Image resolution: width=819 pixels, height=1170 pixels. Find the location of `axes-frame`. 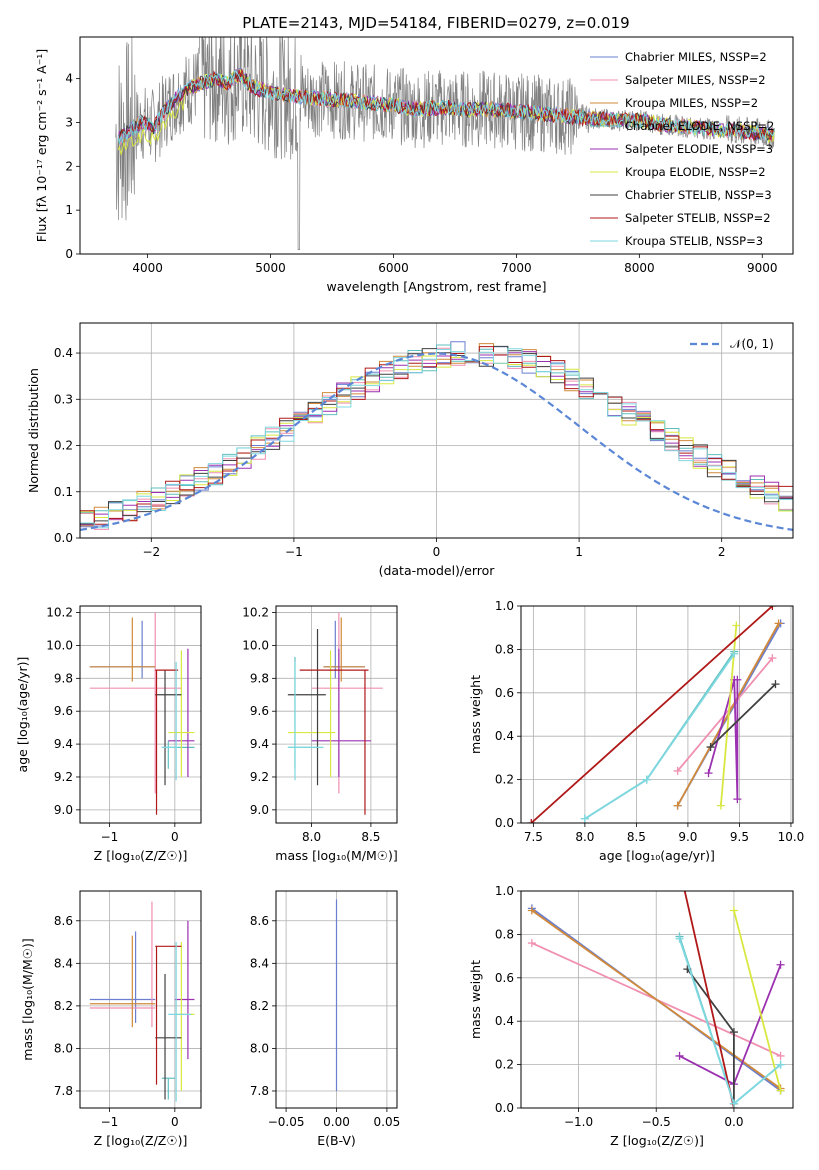

axes-frame is located at coordinates (140, 714).